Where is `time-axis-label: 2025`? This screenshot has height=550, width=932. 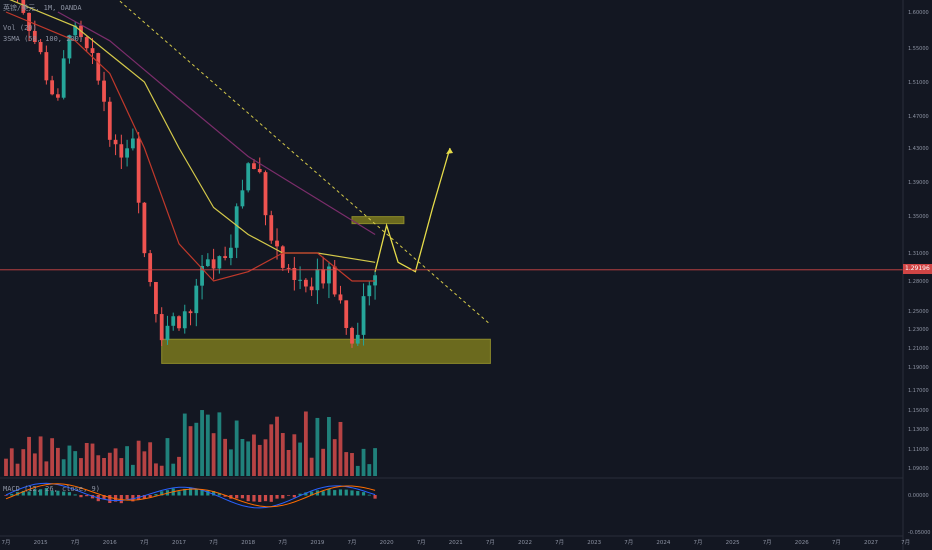 time-axis-label: 2025 is located at coordinates (733, 543).